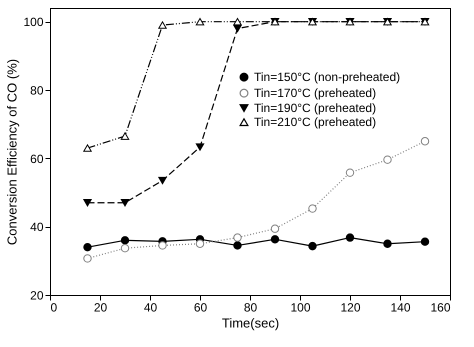 Image resolution: width=474 pixels, height=347 pixels. I want to click on x-tick-label: 160, so click(440, 307).